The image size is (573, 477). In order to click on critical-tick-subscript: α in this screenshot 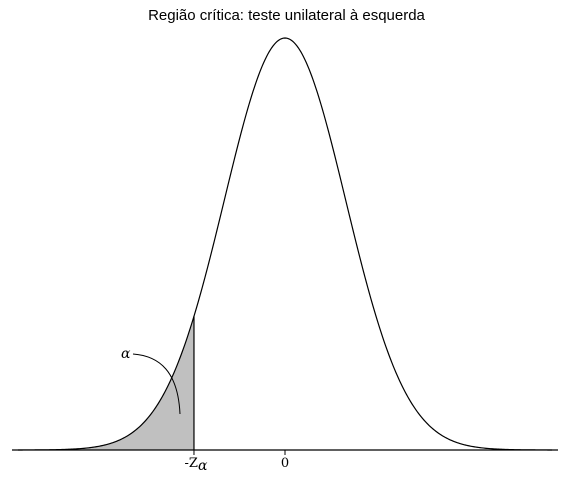, I will do `click(203, 466)`.